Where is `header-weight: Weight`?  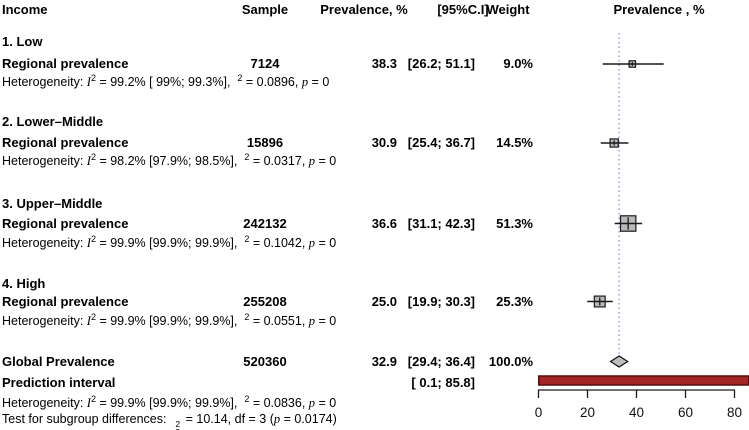 header-weight: Weight is located at coordinates (508, 9).